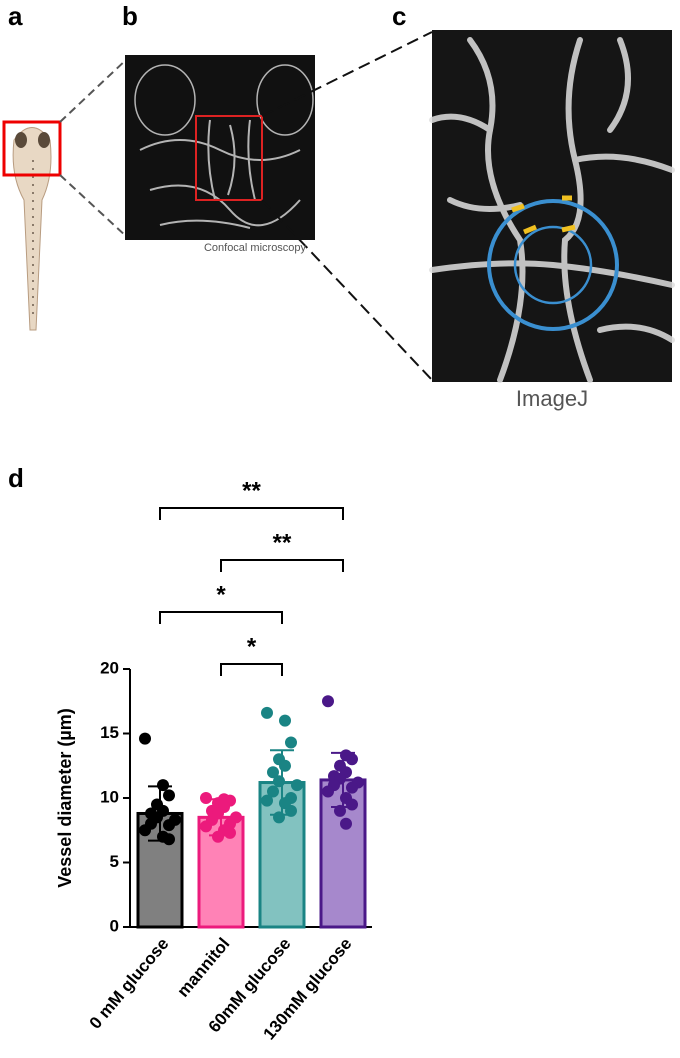 The image size is (680, 1058). Describe the element at coordinates (65, 797) in the screenshot. I see `y-axis-label: Vessel diameter (µm)` at that location.